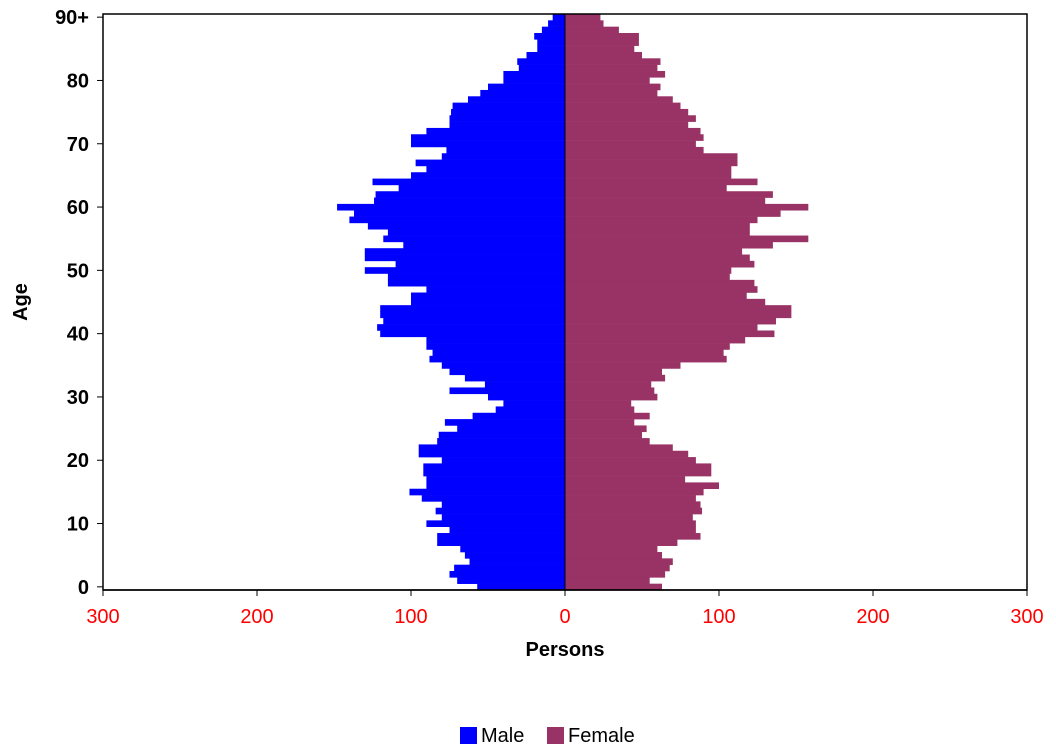  What do you see at coordinates (468, 735) in the screenshot?
I see `legend-swatch-male` at bounding box center [468, 735].